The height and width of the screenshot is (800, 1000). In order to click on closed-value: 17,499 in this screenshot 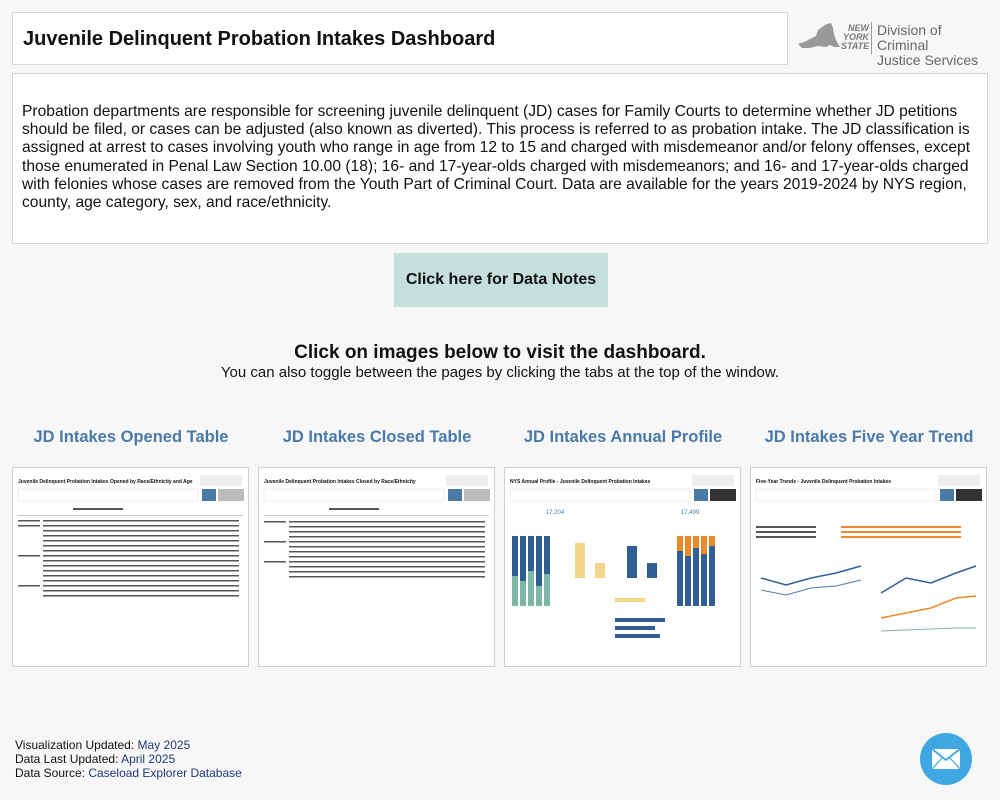, I will do `click(690, 513)`.